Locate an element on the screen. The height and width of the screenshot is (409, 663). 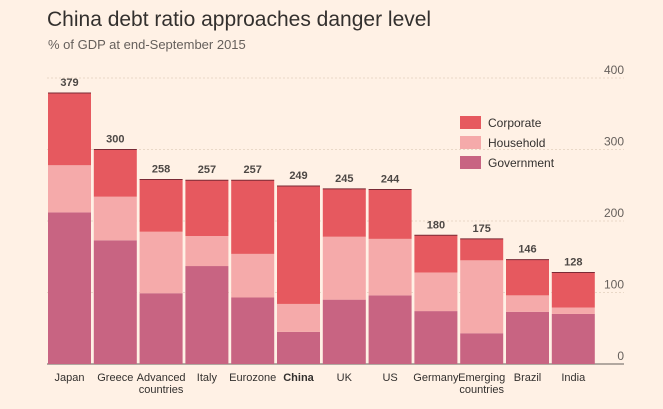
legend-label-household: Household is located at coordinates (516, 143).